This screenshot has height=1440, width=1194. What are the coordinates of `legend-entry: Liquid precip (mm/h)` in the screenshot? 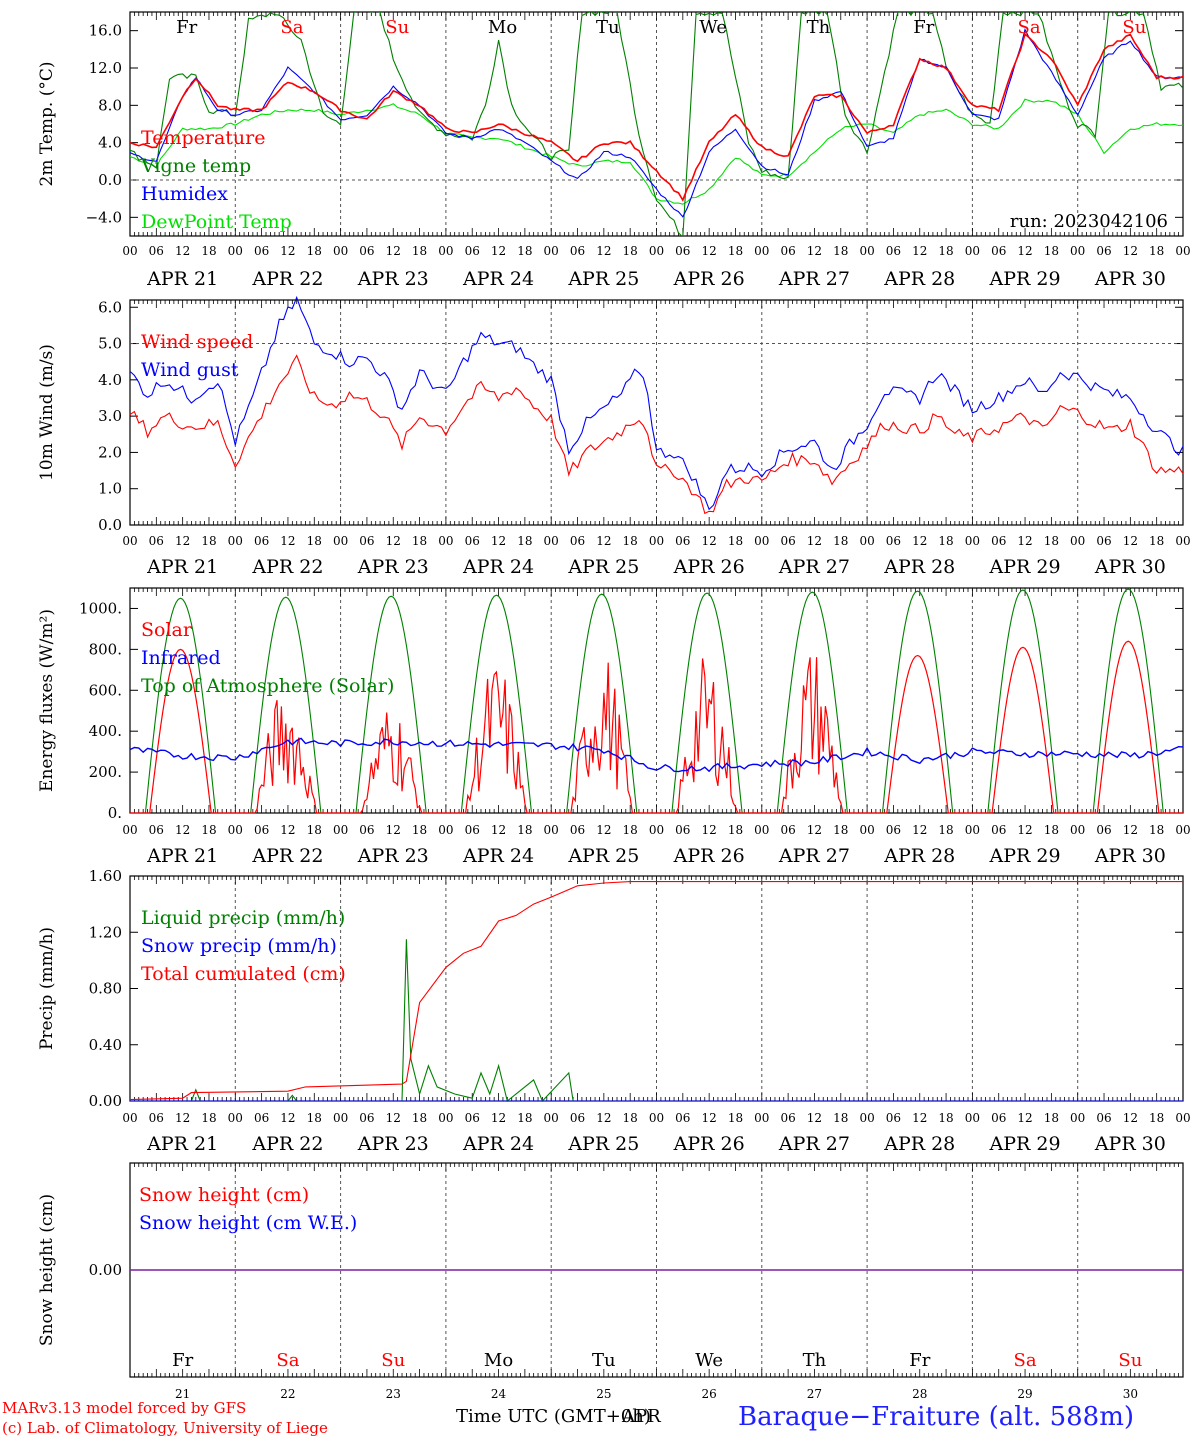 It's located at (243, 918).